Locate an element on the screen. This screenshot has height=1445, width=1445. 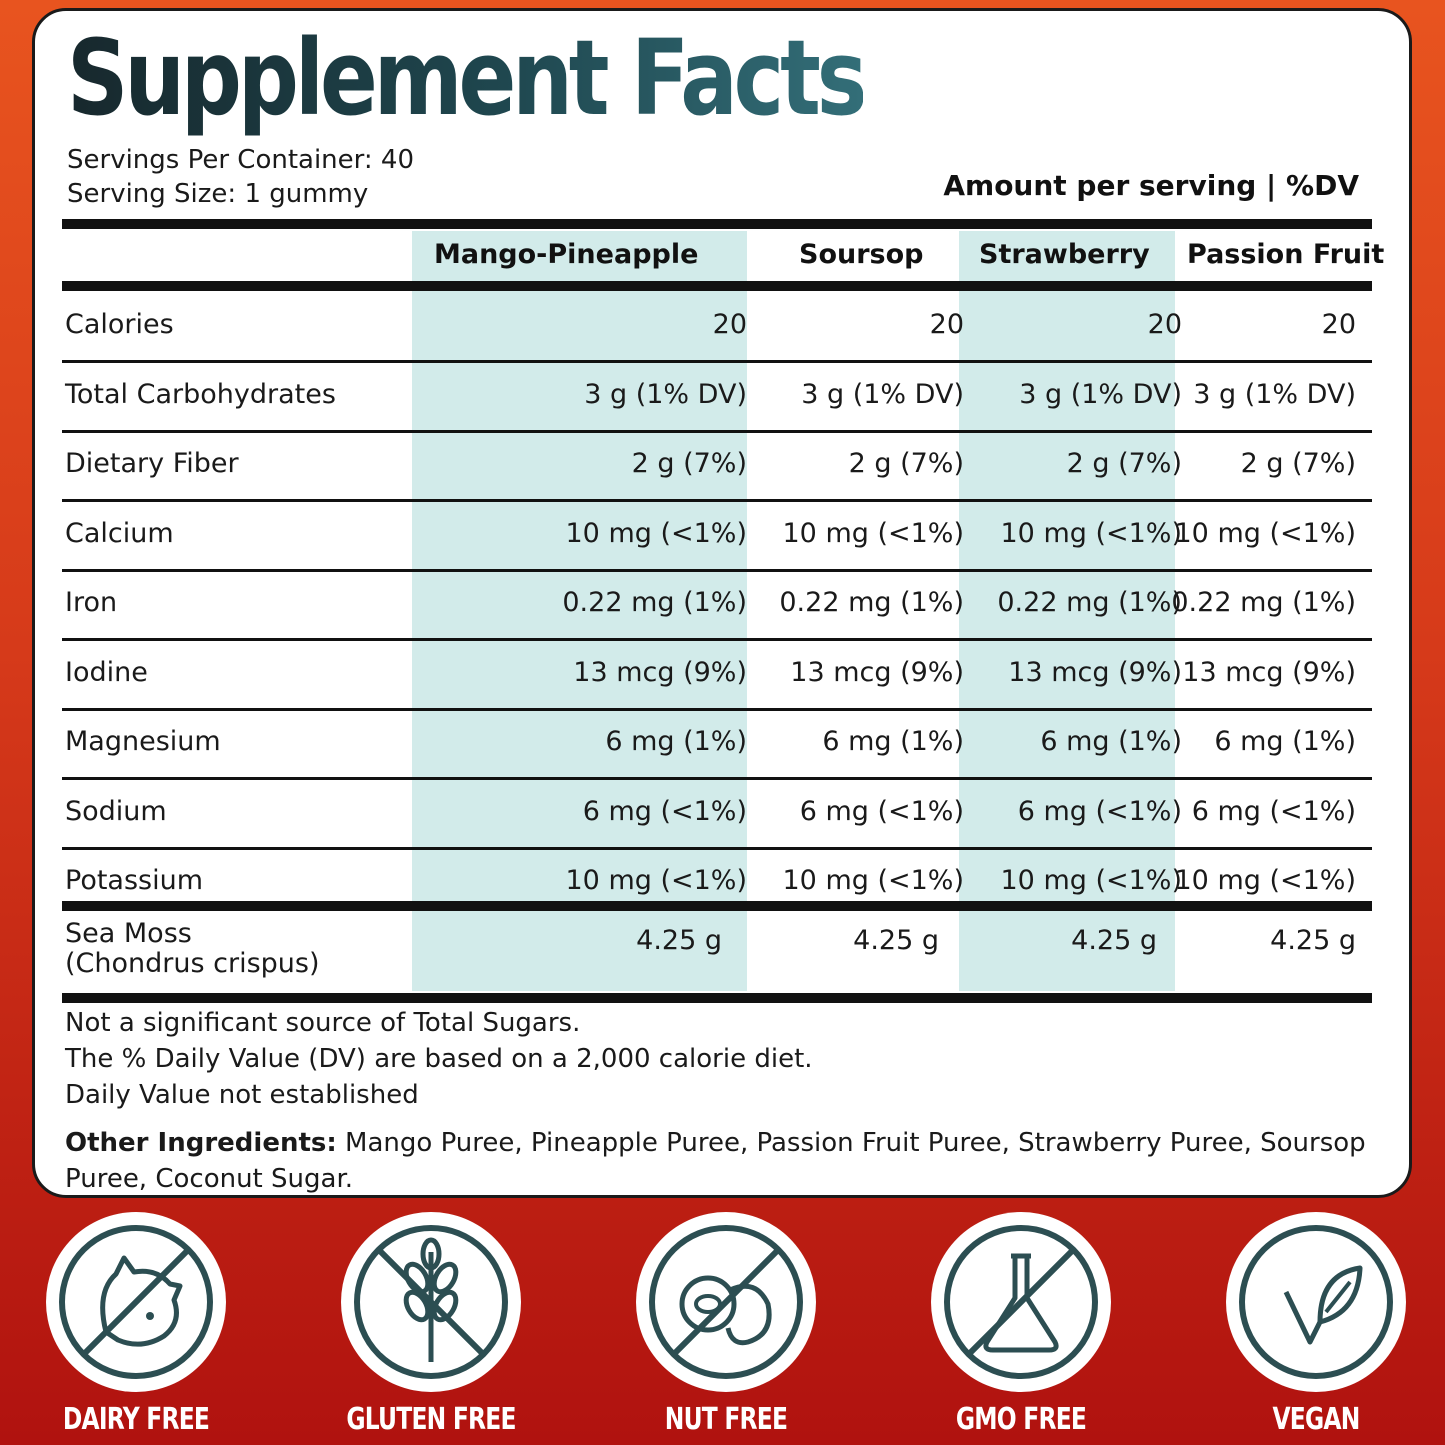
cell-mango-pineapple: 6 mg (<1%) is located at coordinates (664, 811).